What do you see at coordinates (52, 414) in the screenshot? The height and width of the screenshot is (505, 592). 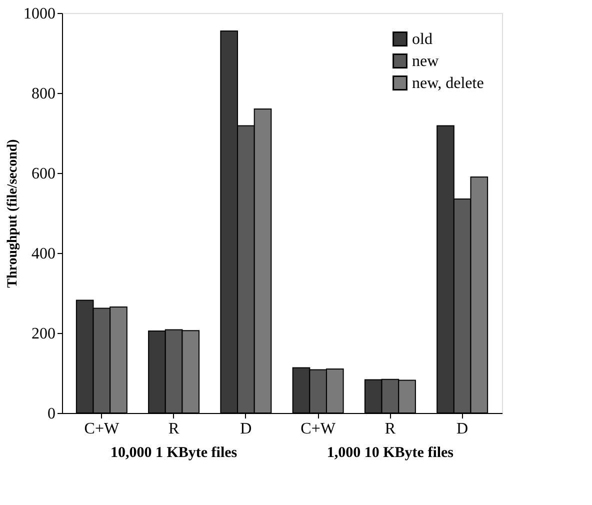 I see `y-tick-label: 0` at bounding box center [52, 414].